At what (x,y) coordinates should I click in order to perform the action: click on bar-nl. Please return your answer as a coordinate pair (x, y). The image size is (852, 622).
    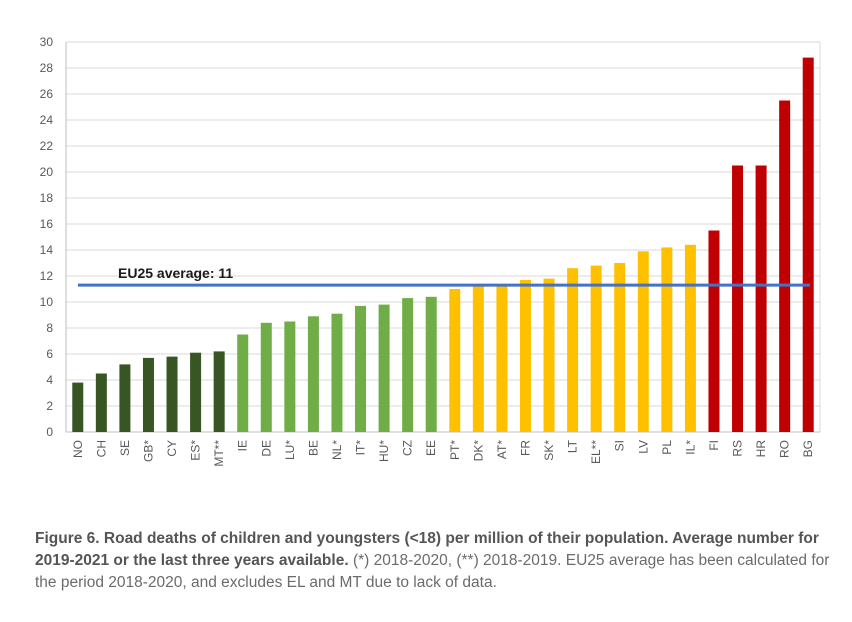
    Looking at the image, I should click on (337, 372).